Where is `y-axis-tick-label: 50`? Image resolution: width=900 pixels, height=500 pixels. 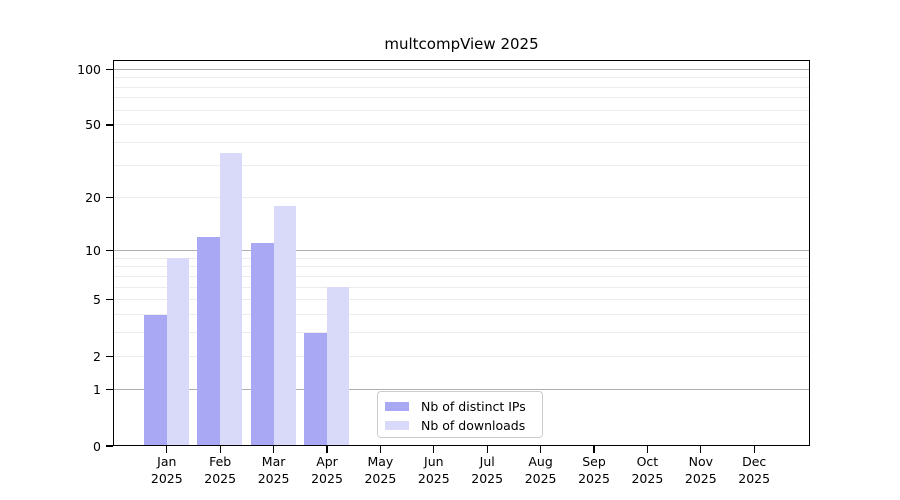 y-axis-tick-label: 50 is located at coordinates (93, 125).